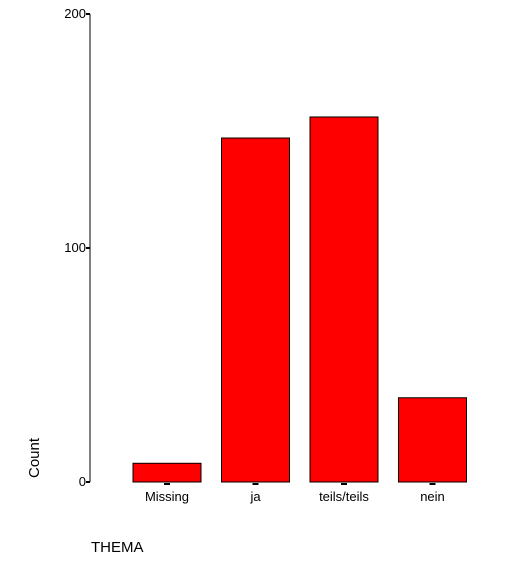 This screenshot has width=514, height=567. Describe the element at coordinates (34, 457) in the screenshot. I see `y-axis-title: Count` at that location.